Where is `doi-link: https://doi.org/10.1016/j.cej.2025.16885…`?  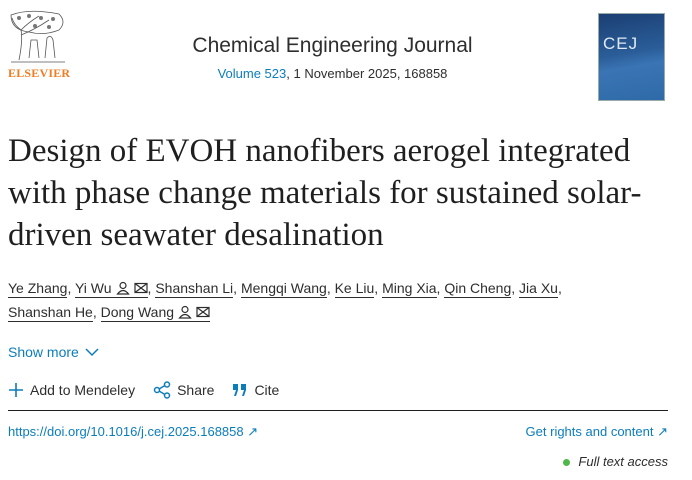
doi-link: https://doi.org/10.1016/j.cej.2025.16885… is located at coordinates (133, 432).